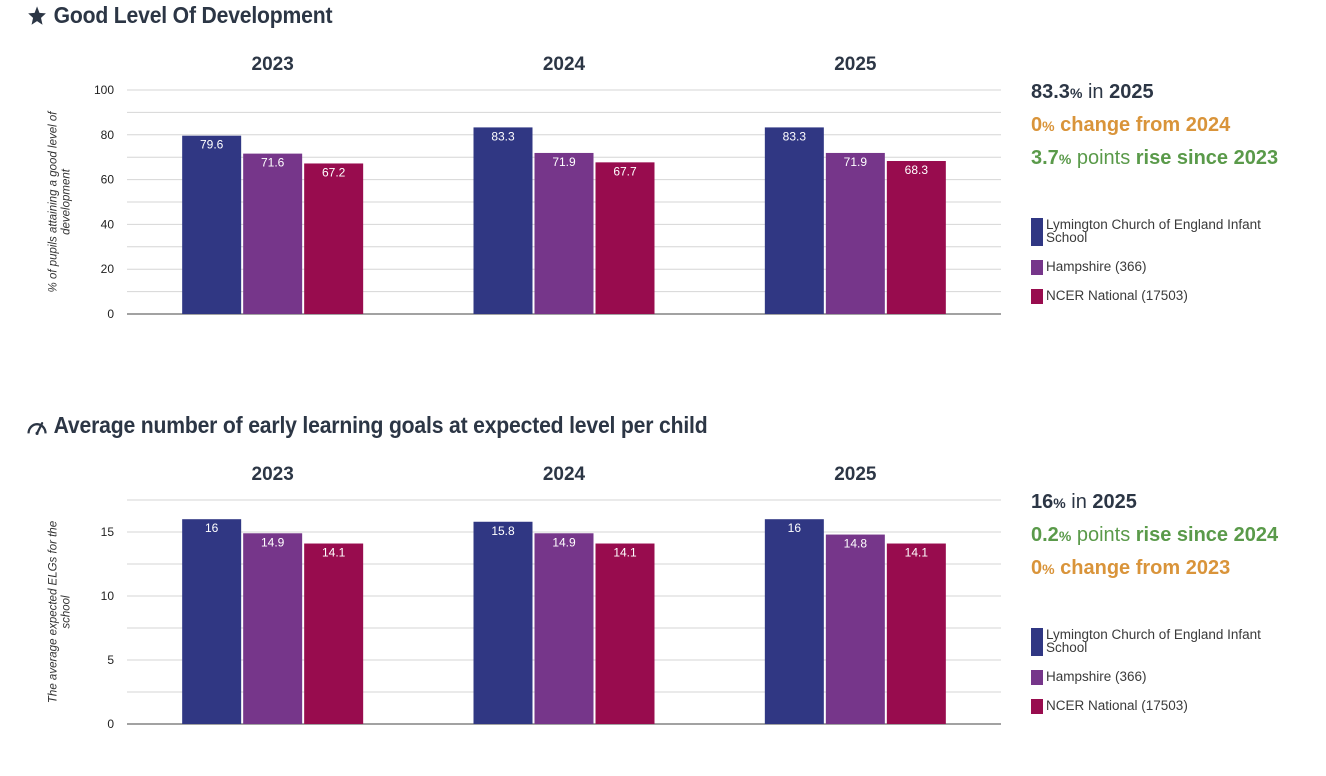 This screenshot has width=1326, height=776. What do you see at coordinates (856, 544) in the screenshot?
I see `data-label: 14.8` at bounding box center [856, 544].